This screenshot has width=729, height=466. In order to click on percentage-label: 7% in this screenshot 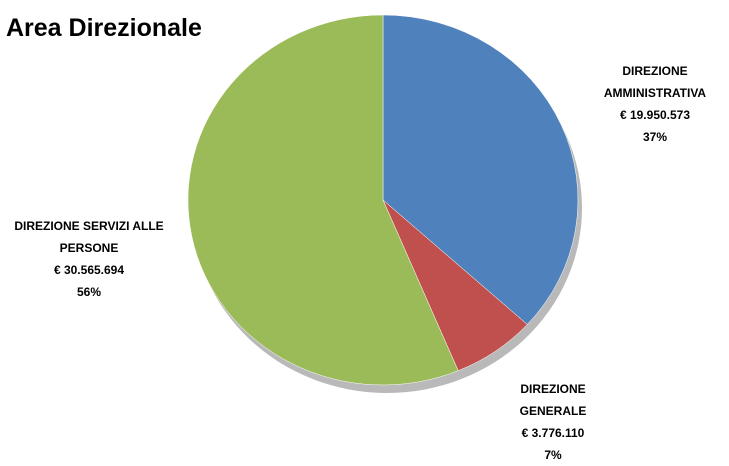, I will do `click(553, 455)`.